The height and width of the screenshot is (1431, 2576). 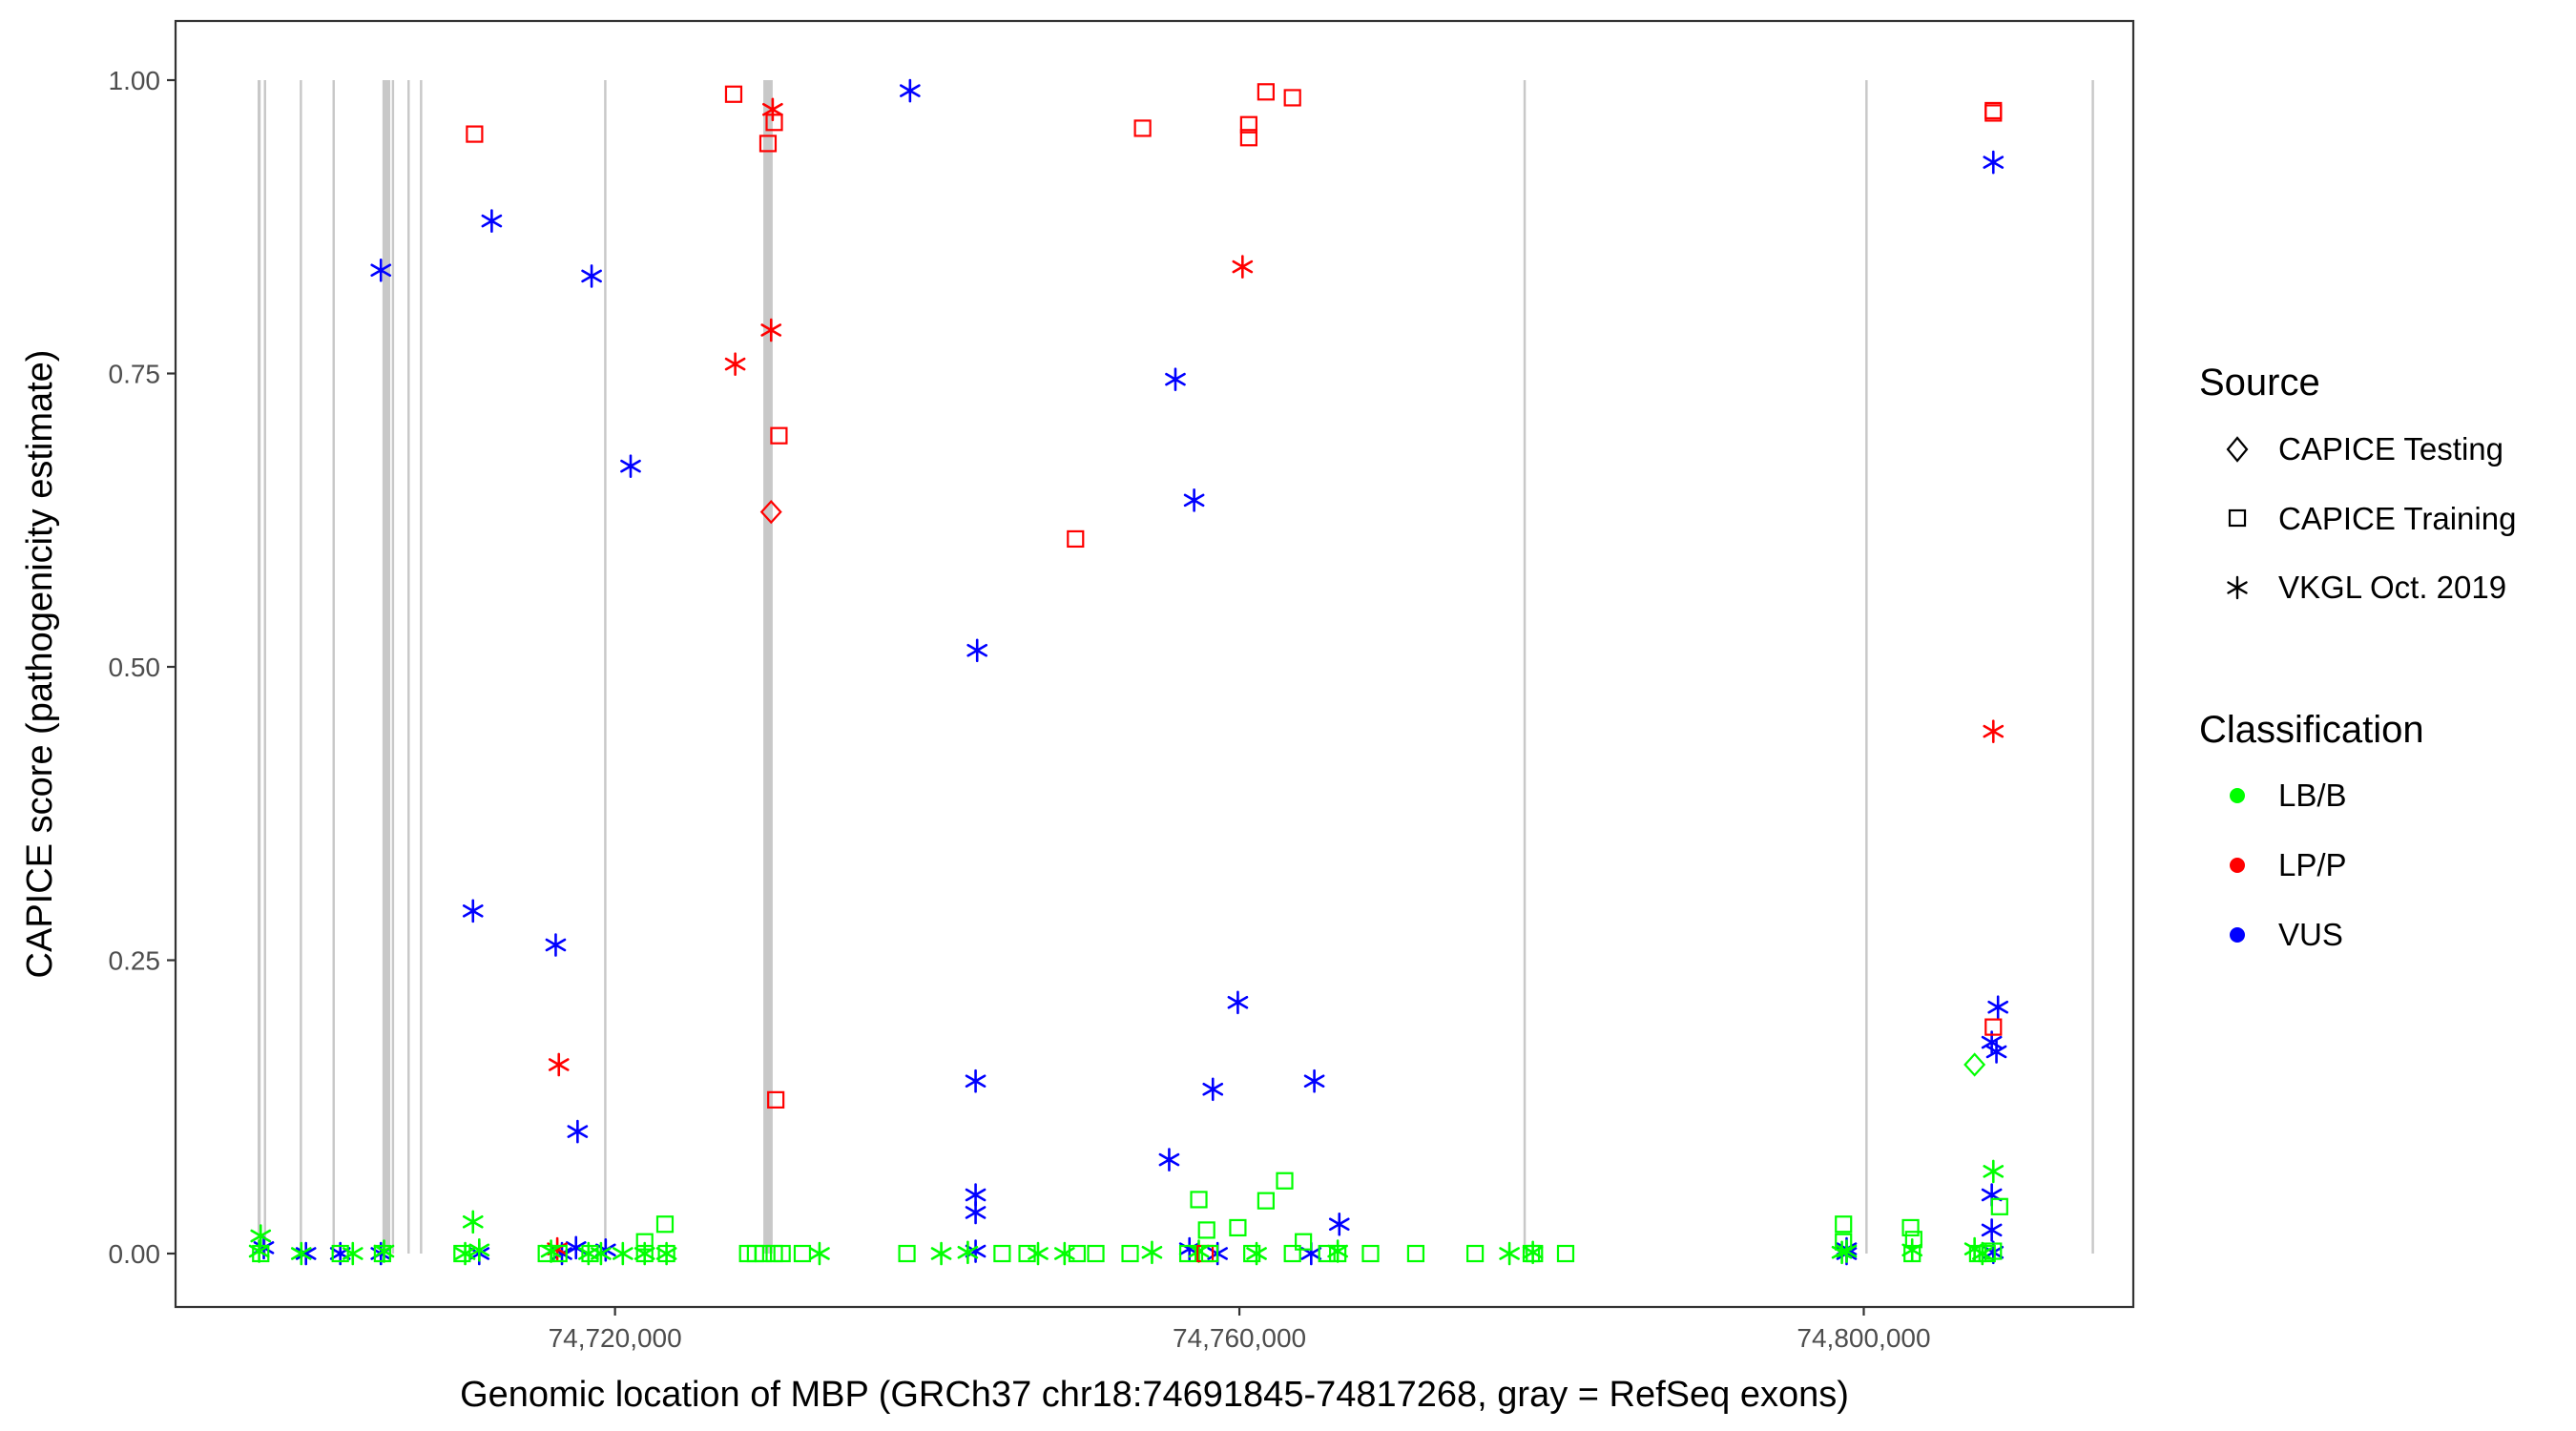 What do you see at coordinates (615, 1338) in the screenshot?
I see `x-tick-label: 74,720,000` at bounding box center [615, 1338].